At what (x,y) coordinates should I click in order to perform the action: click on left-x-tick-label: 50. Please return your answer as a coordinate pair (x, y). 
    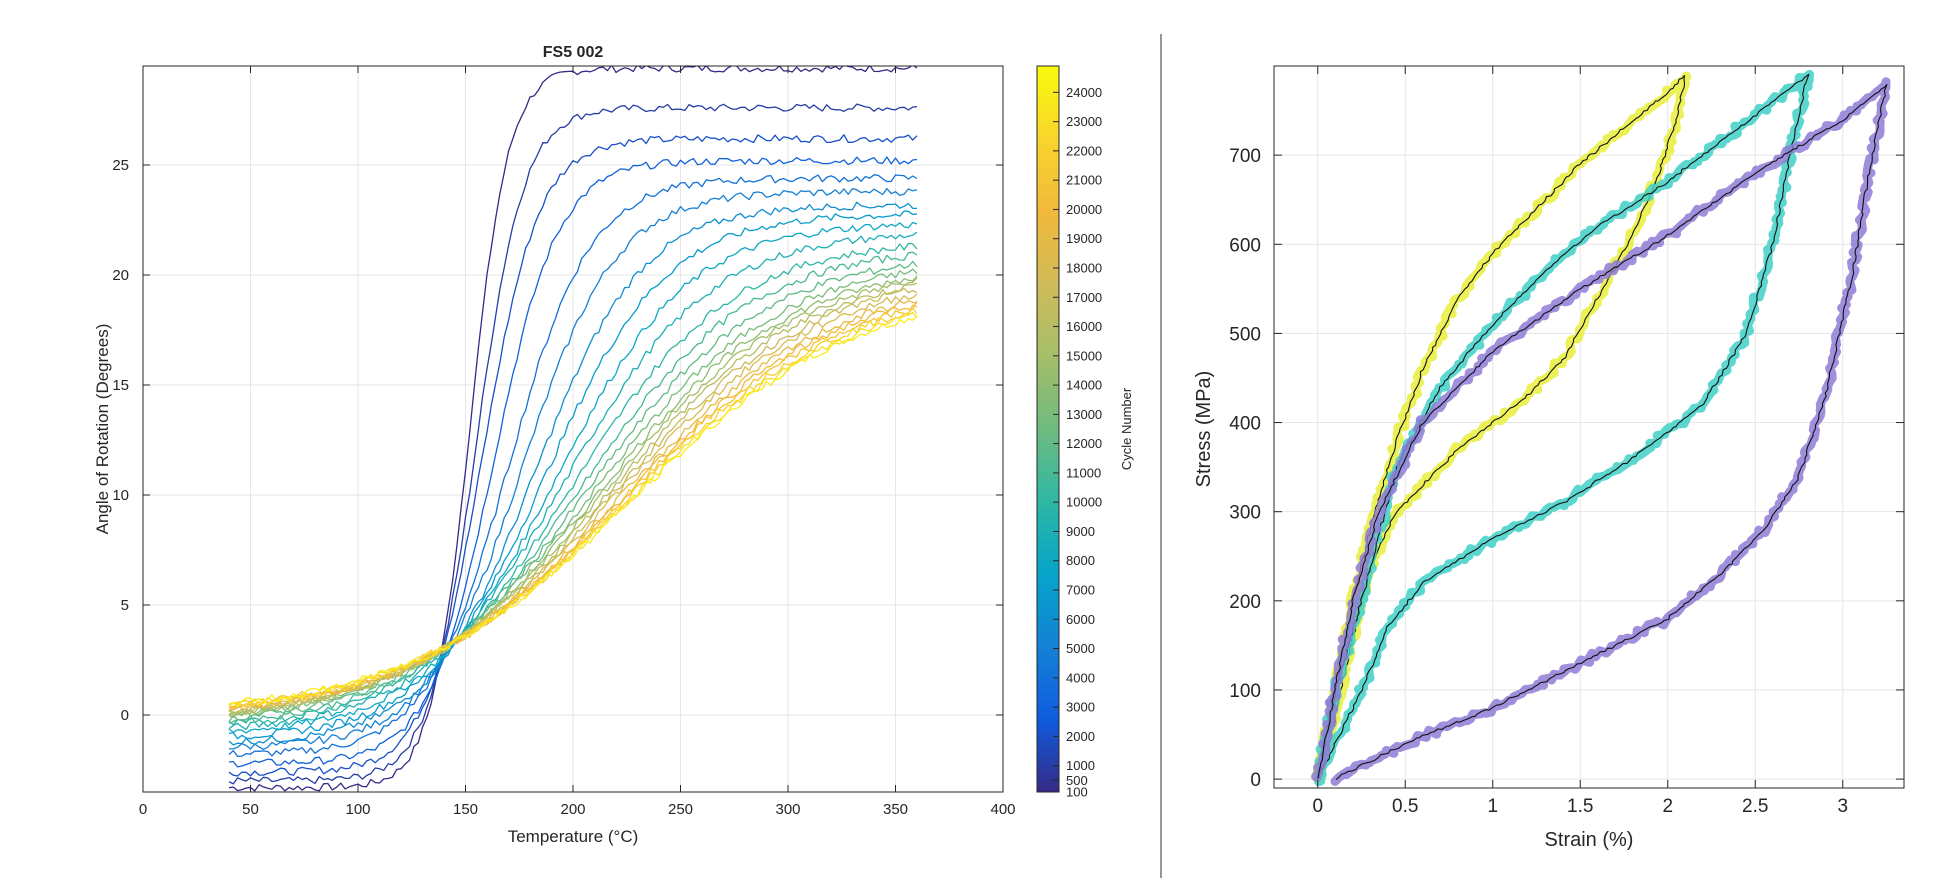
    Looking at the image, I should click on (250, 809).